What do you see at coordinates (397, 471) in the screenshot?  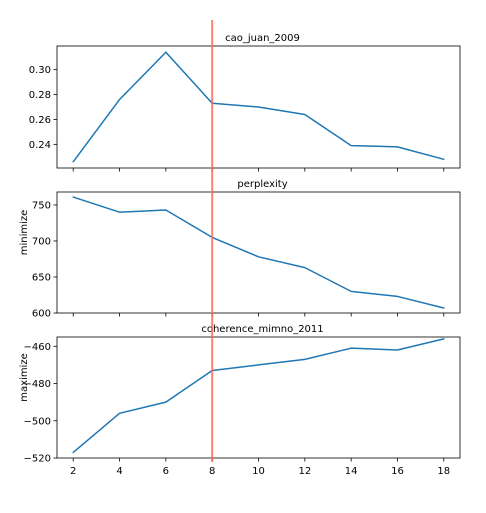 I see `x-tick-label: 16` at bounding box center [397, 471].